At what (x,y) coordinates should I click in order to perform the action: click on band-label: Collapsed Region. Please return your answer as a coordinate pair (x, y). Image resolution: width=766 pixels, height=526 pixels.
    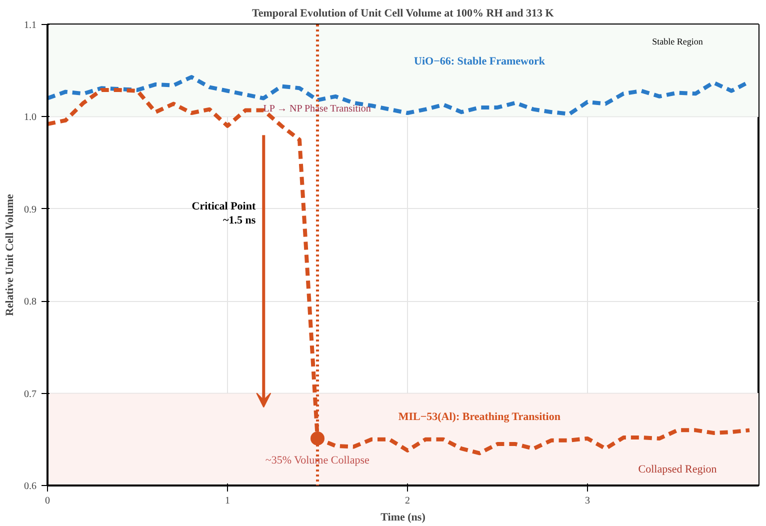
    Looking at the image, I should click on (678, 470).